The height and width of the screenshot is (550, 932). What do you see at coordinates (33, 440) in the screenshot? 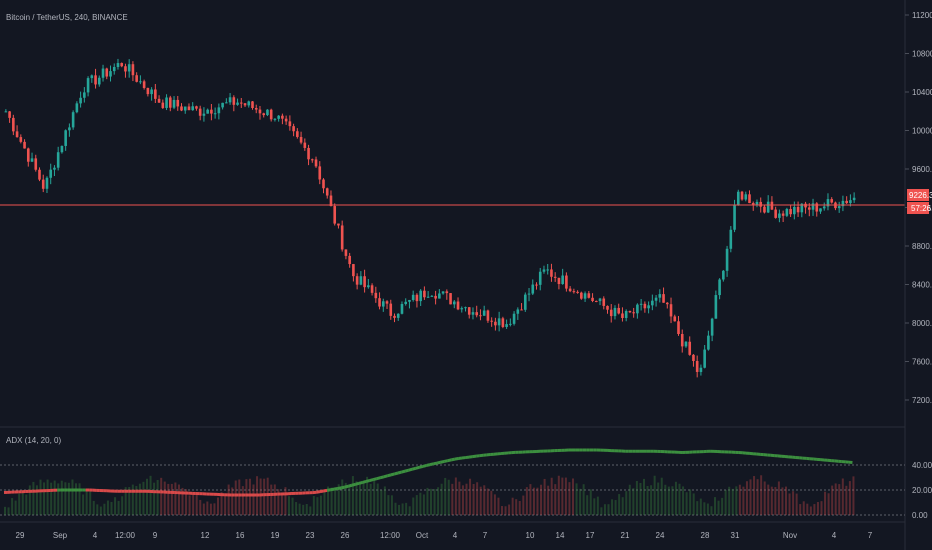
I see `indicator-title: ADX (14, 20, 0)` at bounding box center [33, 440].